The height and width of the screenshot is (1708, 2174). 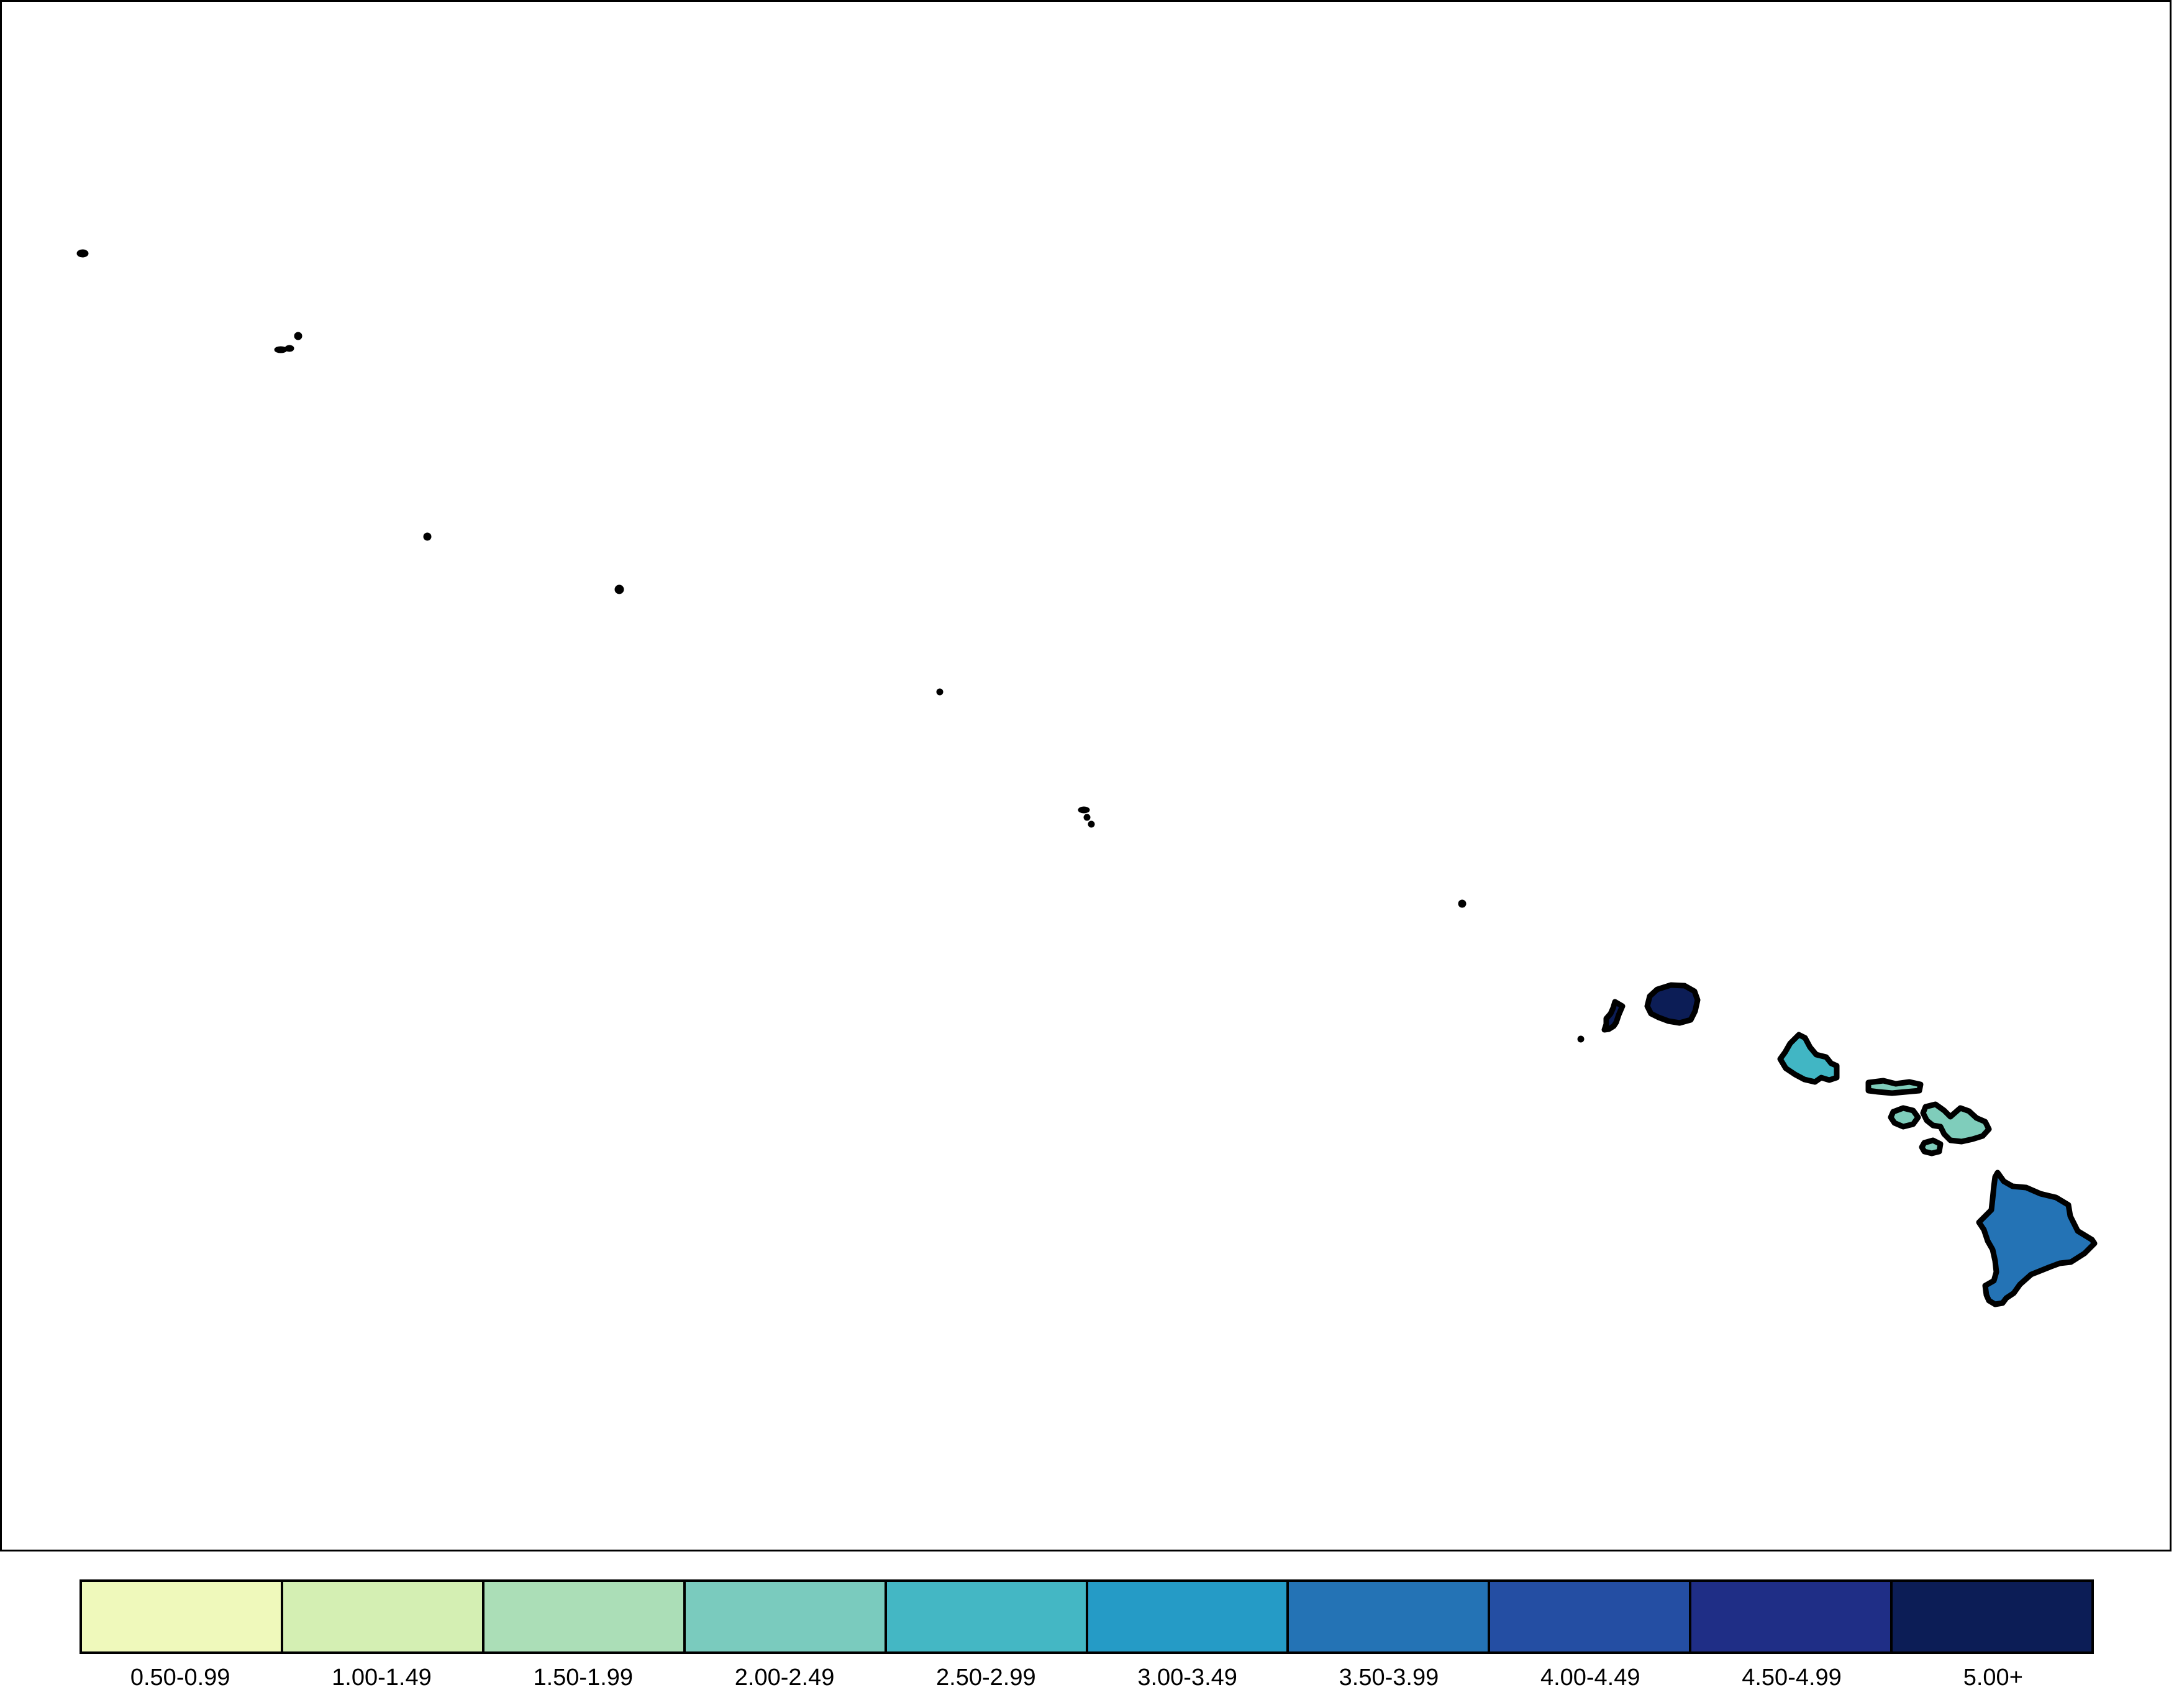 I want to click on island-laysan, so click(x=940, y=692).